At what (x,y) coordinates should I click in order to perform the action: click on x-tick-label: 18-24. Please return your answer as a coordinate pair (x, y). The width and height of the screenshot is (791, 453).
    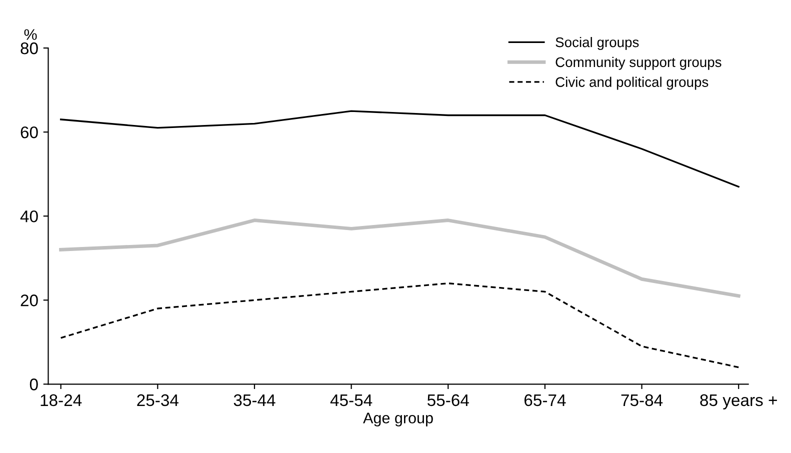
    Looking at the image, I should click on (61, 400).